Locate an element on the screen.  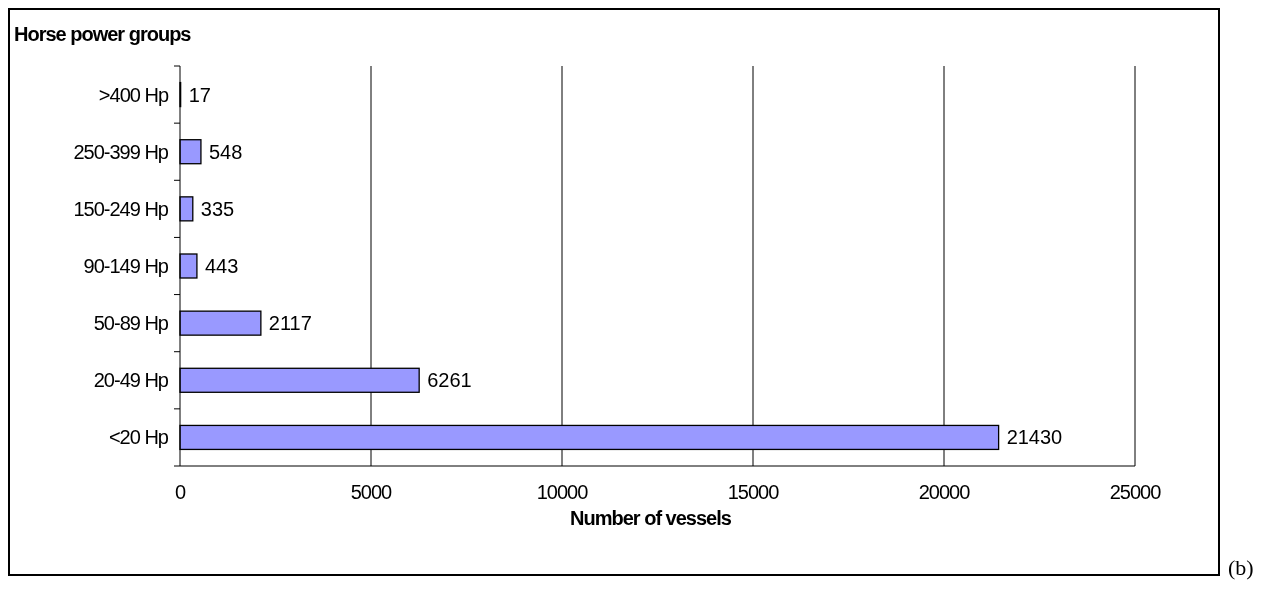
data-label: 548 is located at coordinates (225, 151).